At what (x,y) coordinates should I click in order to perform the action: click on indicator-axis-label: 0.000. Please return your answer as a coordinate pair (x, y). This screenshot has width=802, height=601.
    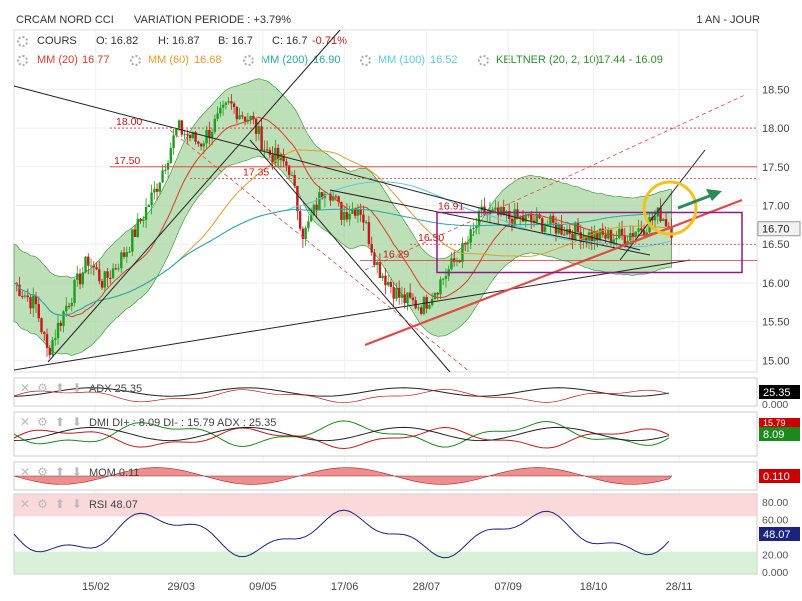
    Looking at the image, I should click on (775, 573).